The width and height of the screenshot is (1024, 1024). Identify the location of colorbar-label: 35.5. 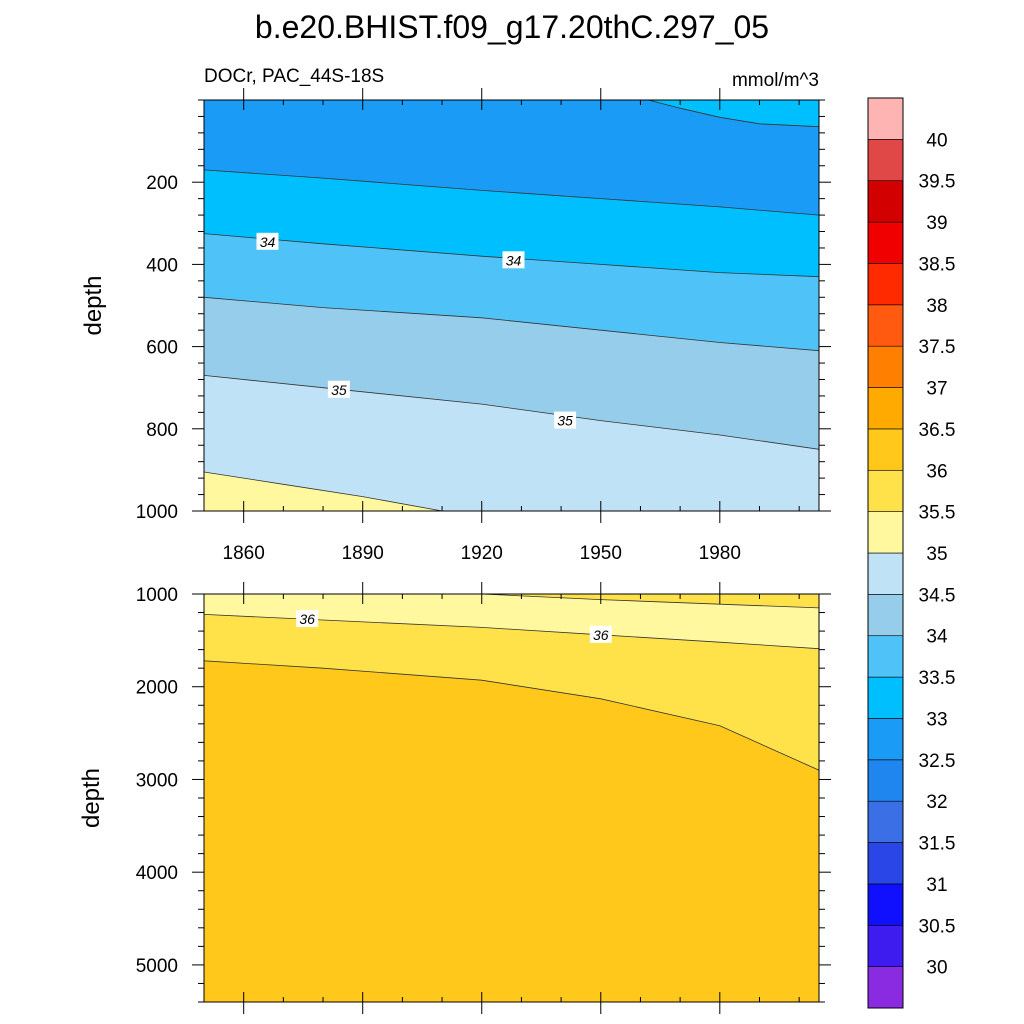
(937, 513).